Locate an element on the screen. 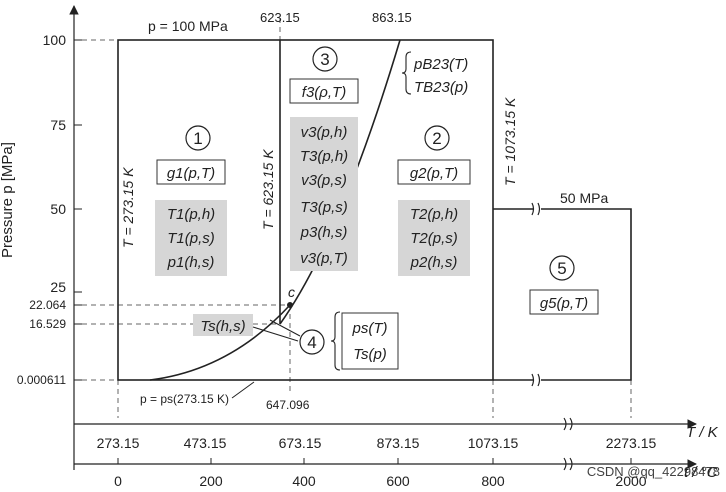 This screenshot has width=726, height=492. region-1-fundamental-box is located at coordinates (191, 172).